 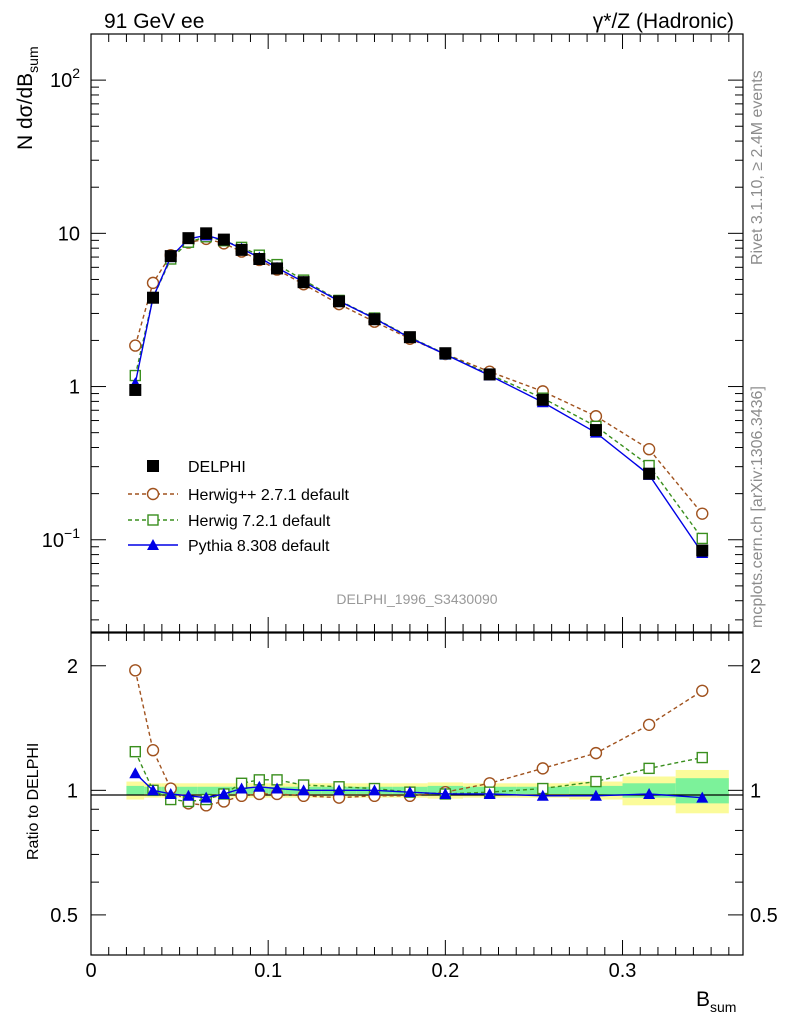 I want to click on ratio-y-tick-label: 2, so click(x=72, y=667).